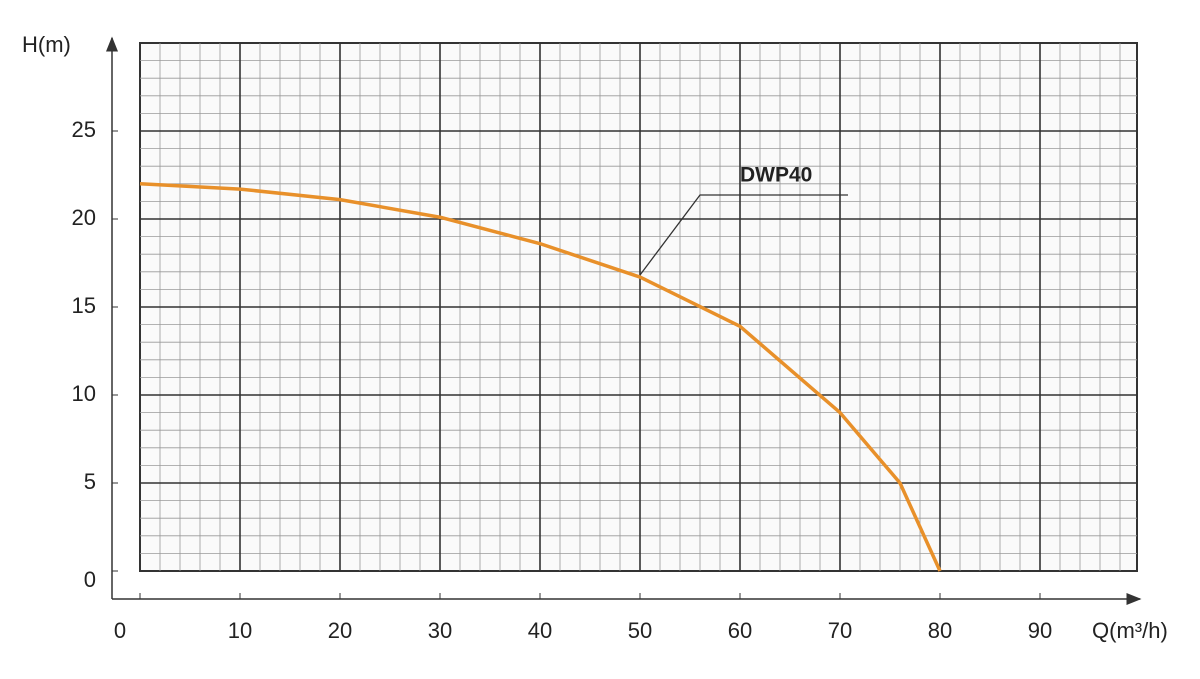  I want to click on y-tick-label: 25, so click(84, 129).